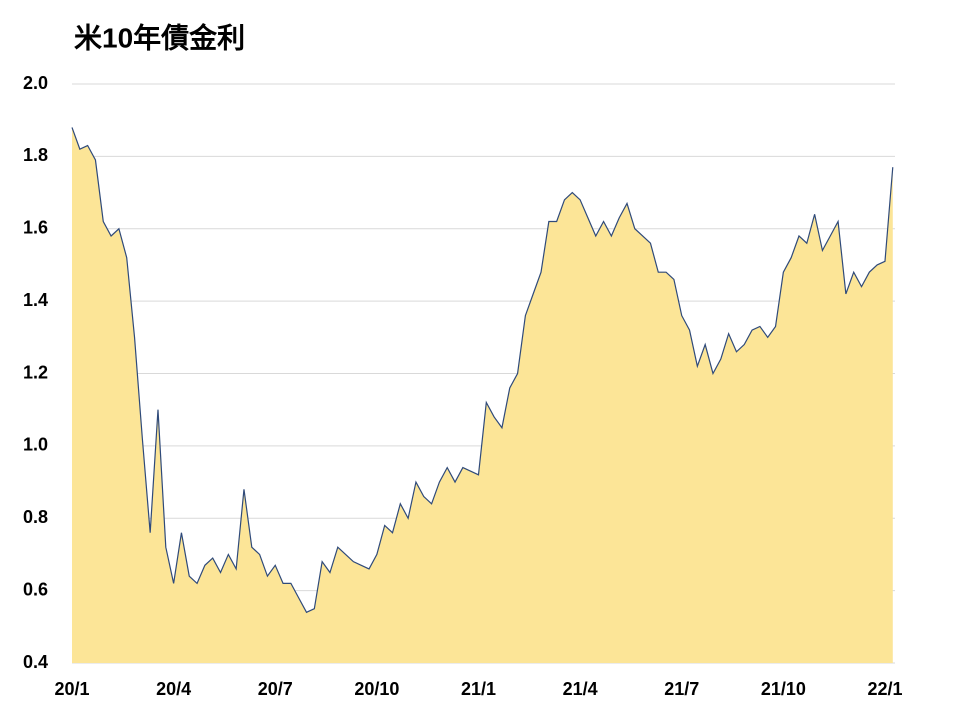  Describe the element at coordinates (35, 300) in the screenshot. I see `y-tick-label: 1.4` at that location.